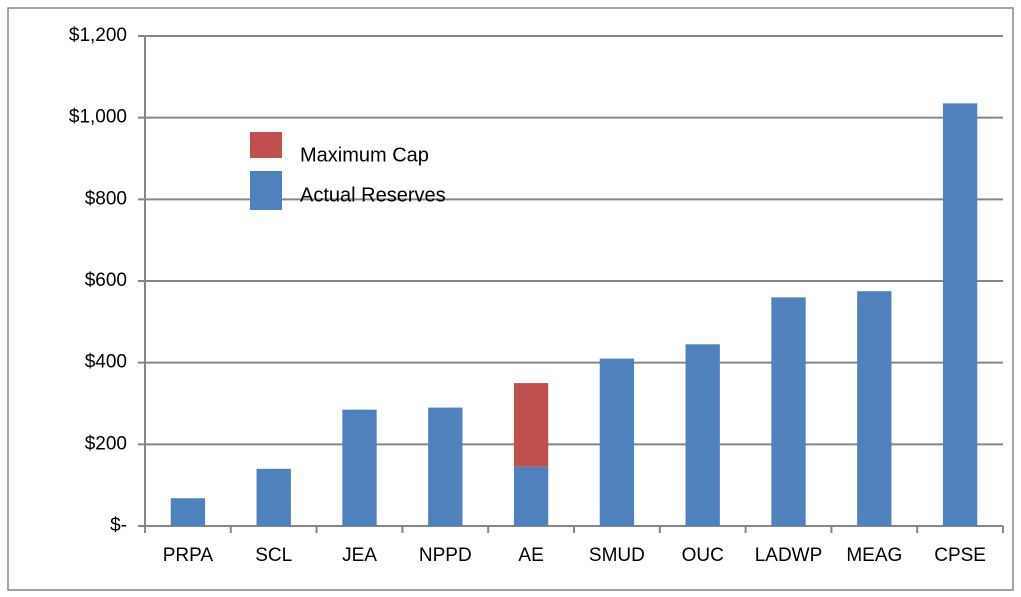 The image size is (1021, 597). Describe the element at coordinates (617, 555) in the screenshot. I see `x-tick-label: SMUD` at that location.